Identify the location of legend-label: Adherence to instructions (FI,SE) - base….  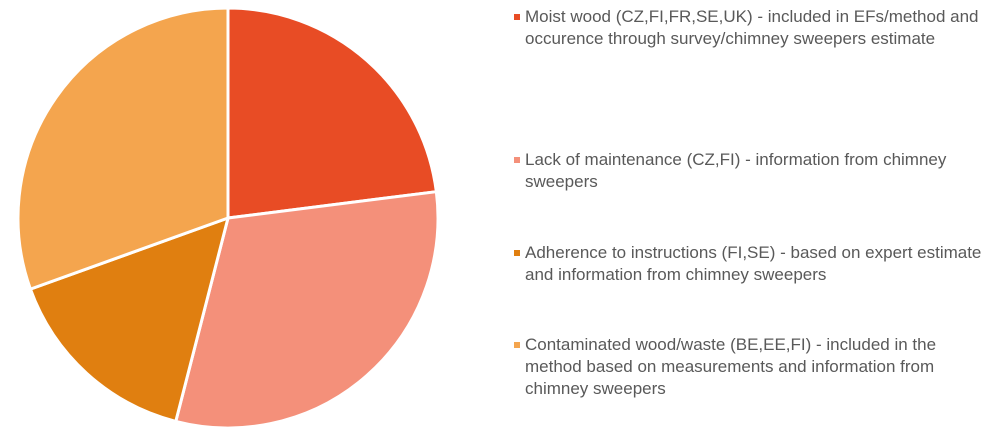
(753, 263).